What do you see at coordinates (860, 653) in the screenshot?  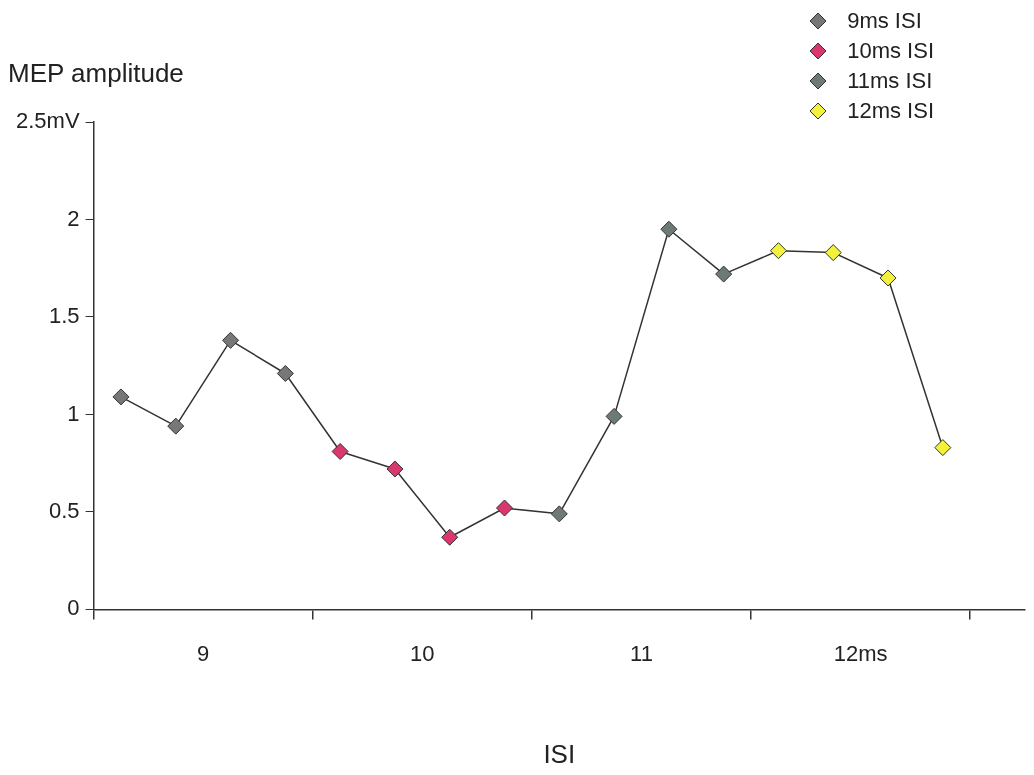 I see `x-tick-label: 12ms` at bounding box center [860, 653].